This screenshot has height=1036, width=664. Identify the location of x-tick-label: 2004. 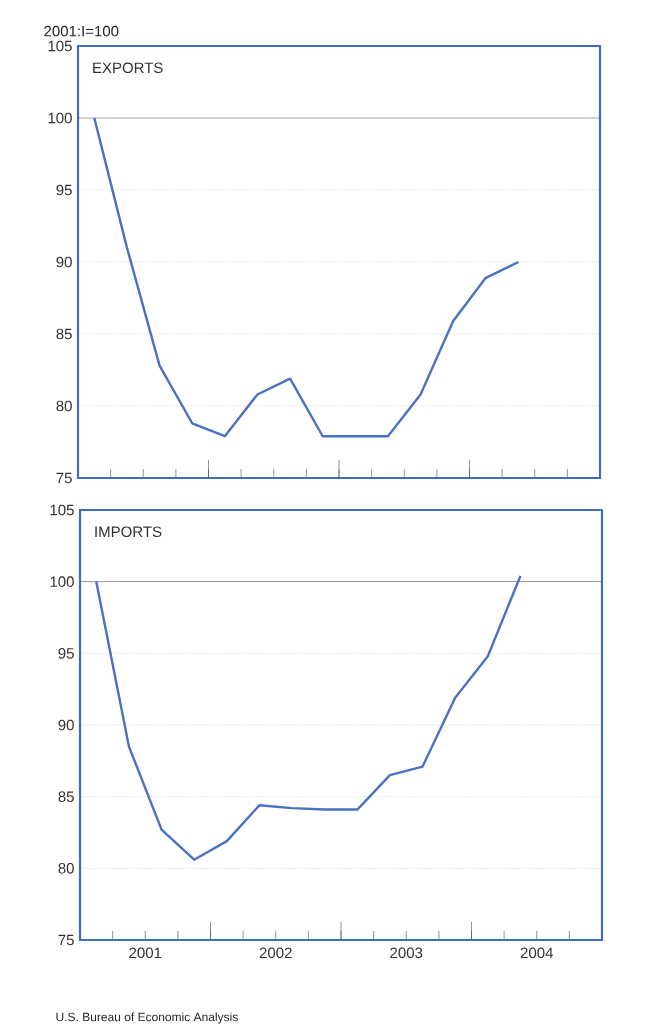
(536, 953).